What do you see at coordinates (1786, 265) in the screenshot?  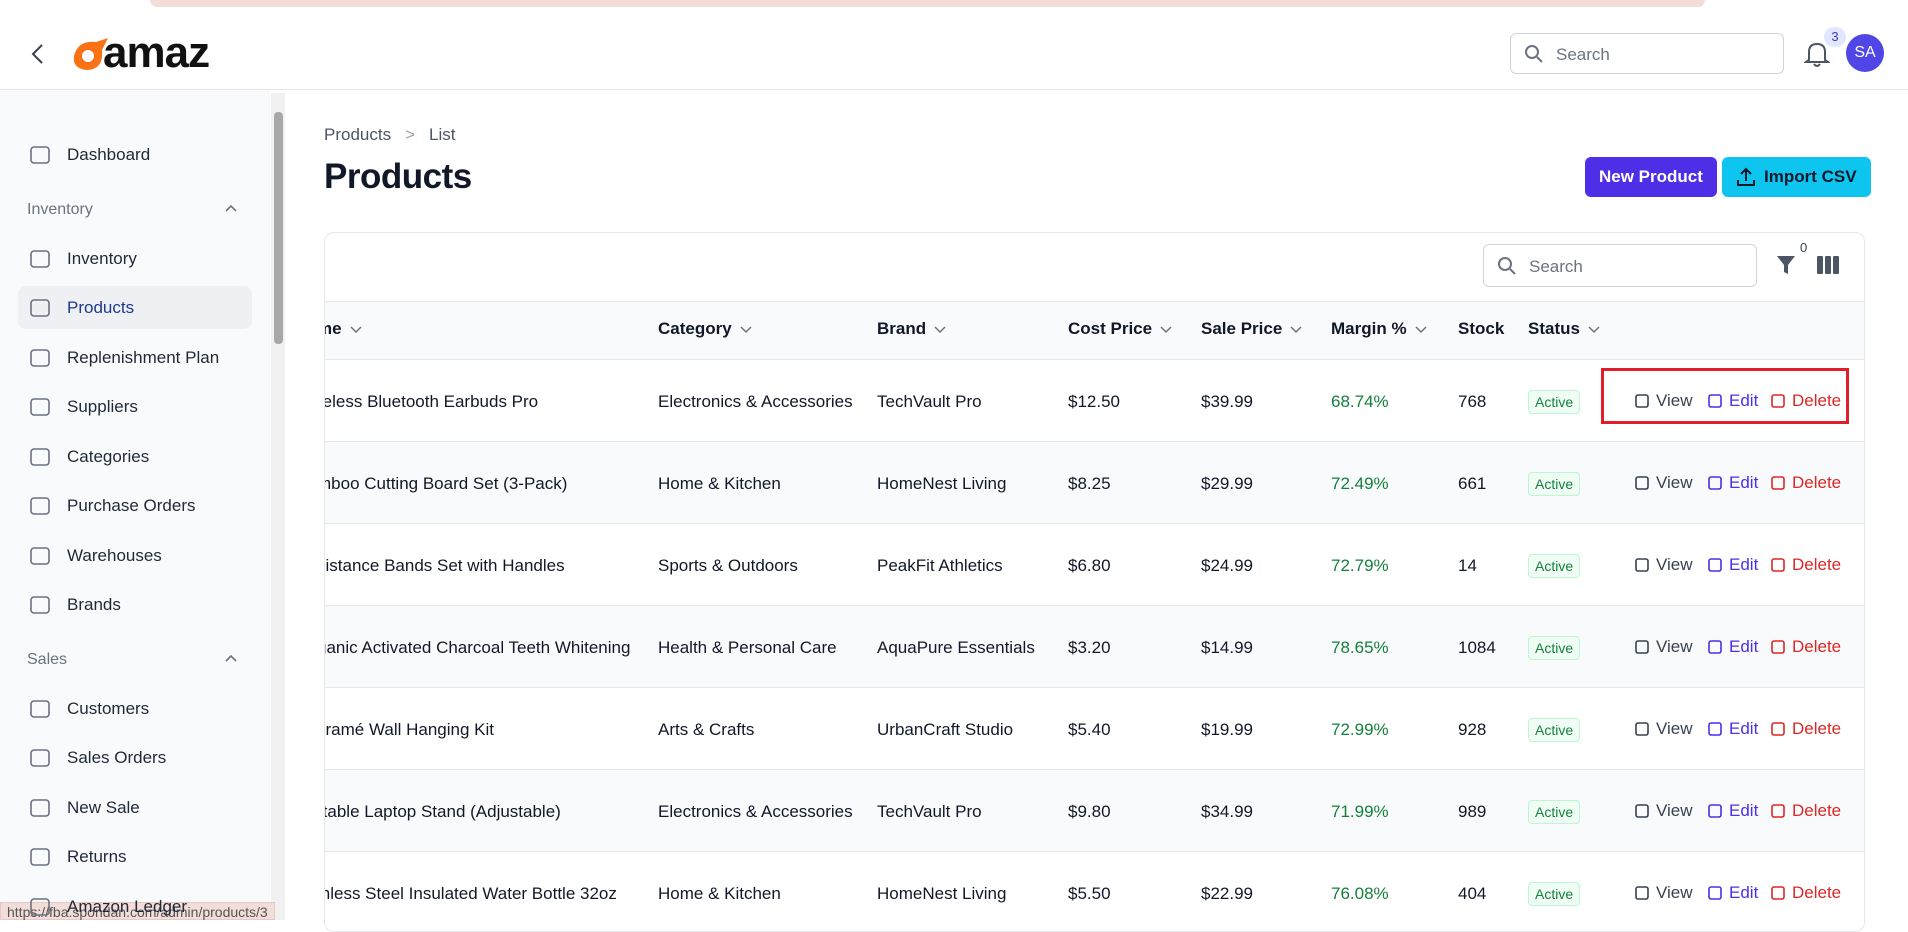 I see `filter-icon` at bounding box center [1786, 265].